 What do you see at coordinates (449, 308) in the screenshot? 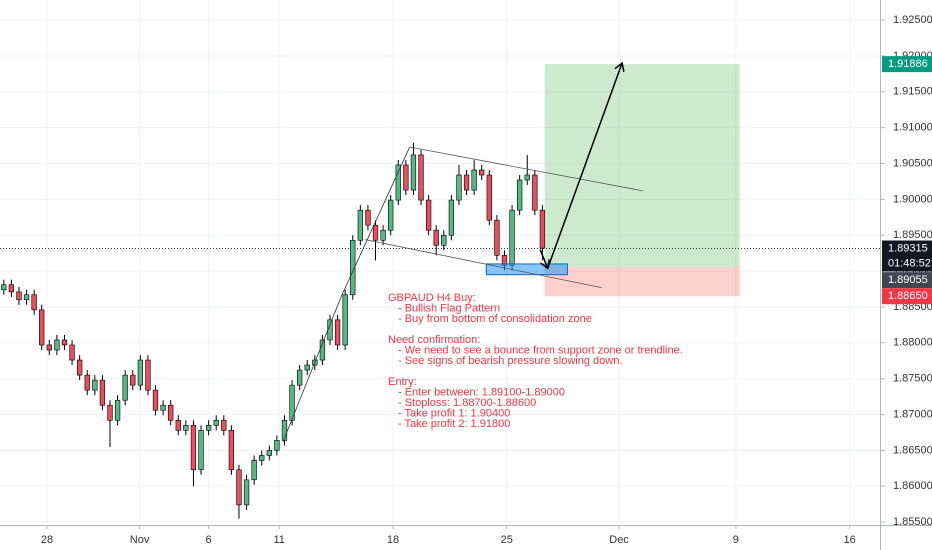
I see `note-item: - Bullish Flag Pattern` at bounding box center [449, 308].